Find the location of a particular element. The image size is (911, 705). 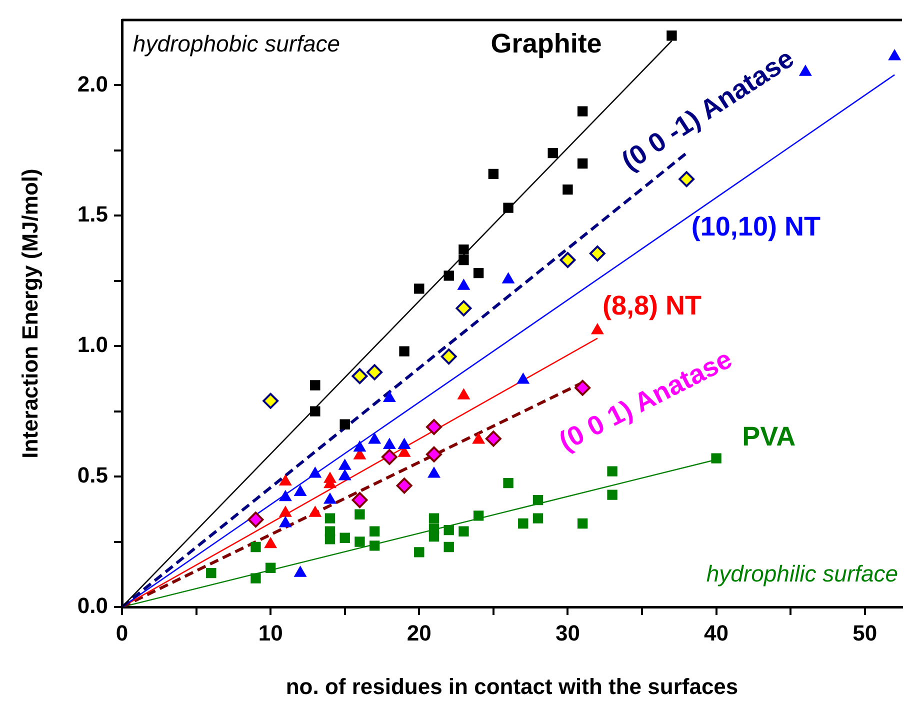

series-label: (8,8) NT is located at coordinates (652, 305).